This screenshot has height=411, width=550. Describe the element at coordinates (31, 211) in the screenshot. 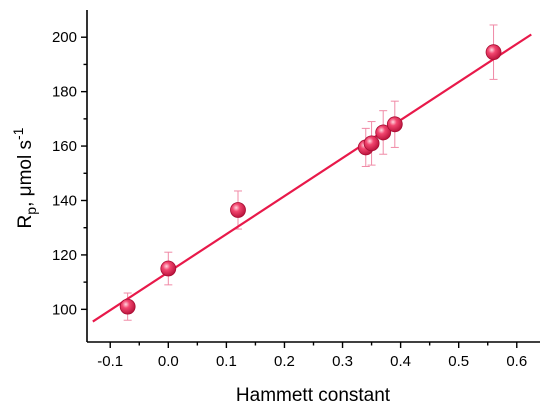

I see `y-axis-title-subscript: p` at that location.